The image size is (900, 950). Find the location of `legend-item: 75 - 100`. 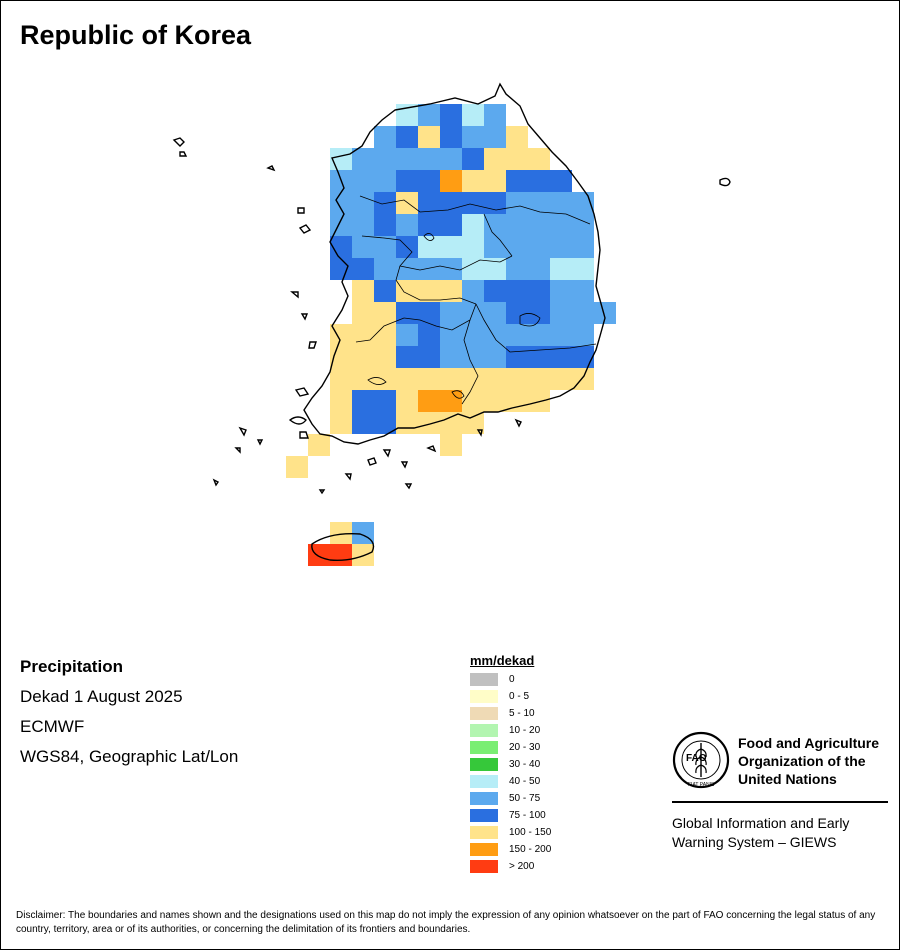

legend-item: 75 - 100 is located at coordinates (510, 815).